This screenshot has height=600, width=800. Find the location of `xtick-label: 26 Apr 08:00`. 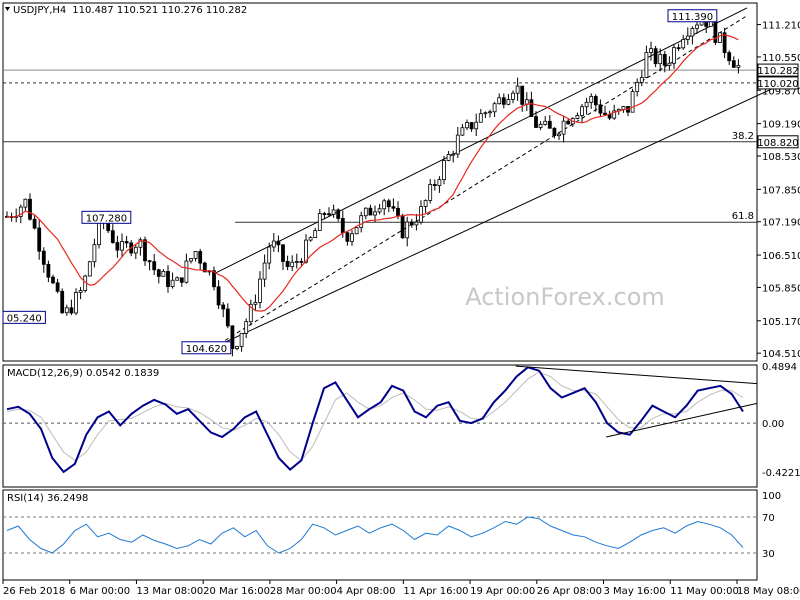

xtick-label: 26 Apr 08:00 is located at coordinates (569, 591).